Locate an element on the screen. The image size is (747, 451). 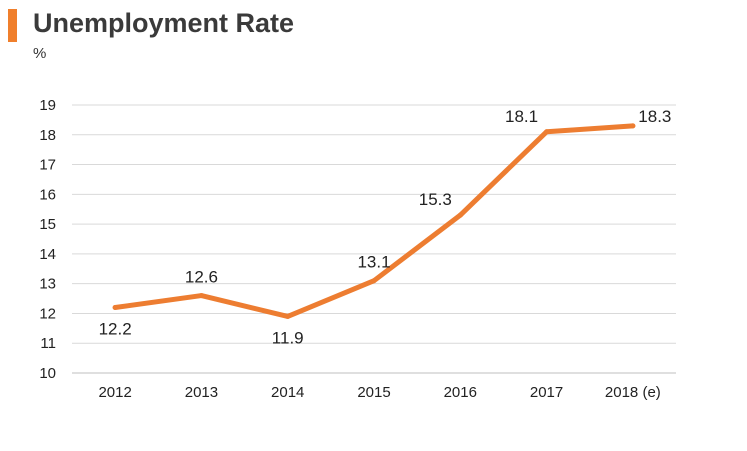
x-tick-label: 2016 is located at coordinates (460, 392).